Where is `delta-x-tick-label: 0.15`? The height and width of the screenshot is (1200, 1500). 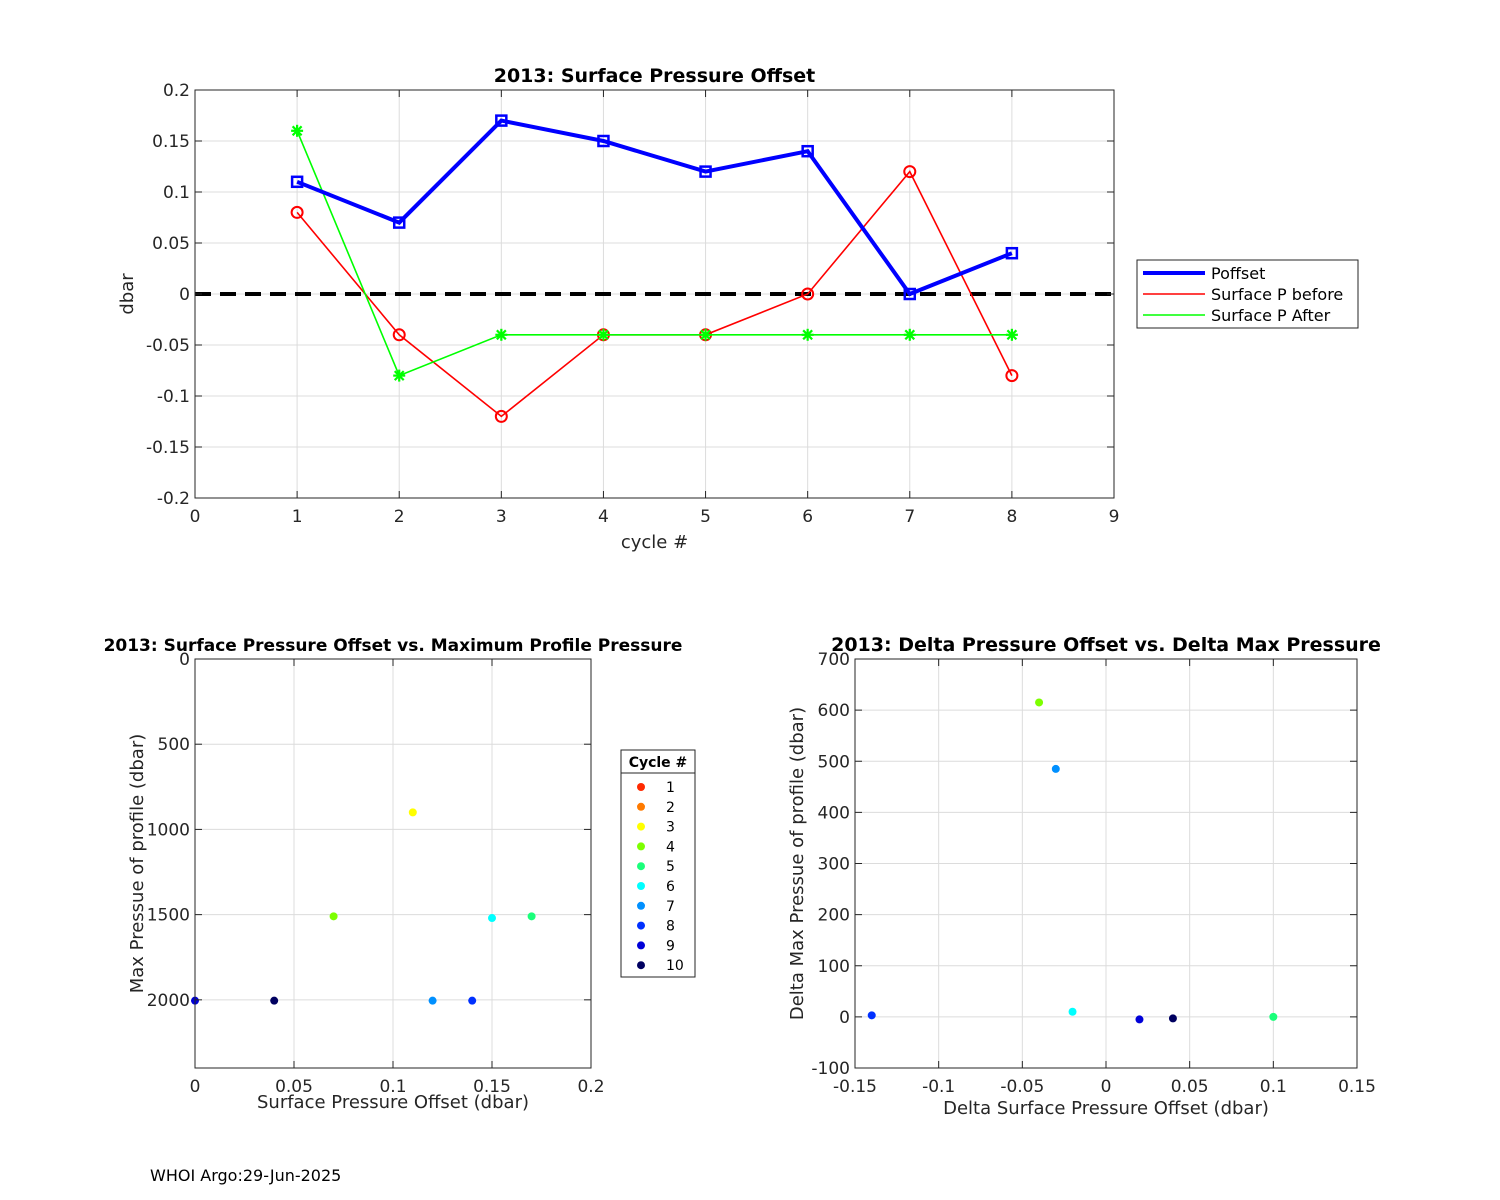 delta-x-tick-label: 0.15 is located at coordinates (1357, 1087).